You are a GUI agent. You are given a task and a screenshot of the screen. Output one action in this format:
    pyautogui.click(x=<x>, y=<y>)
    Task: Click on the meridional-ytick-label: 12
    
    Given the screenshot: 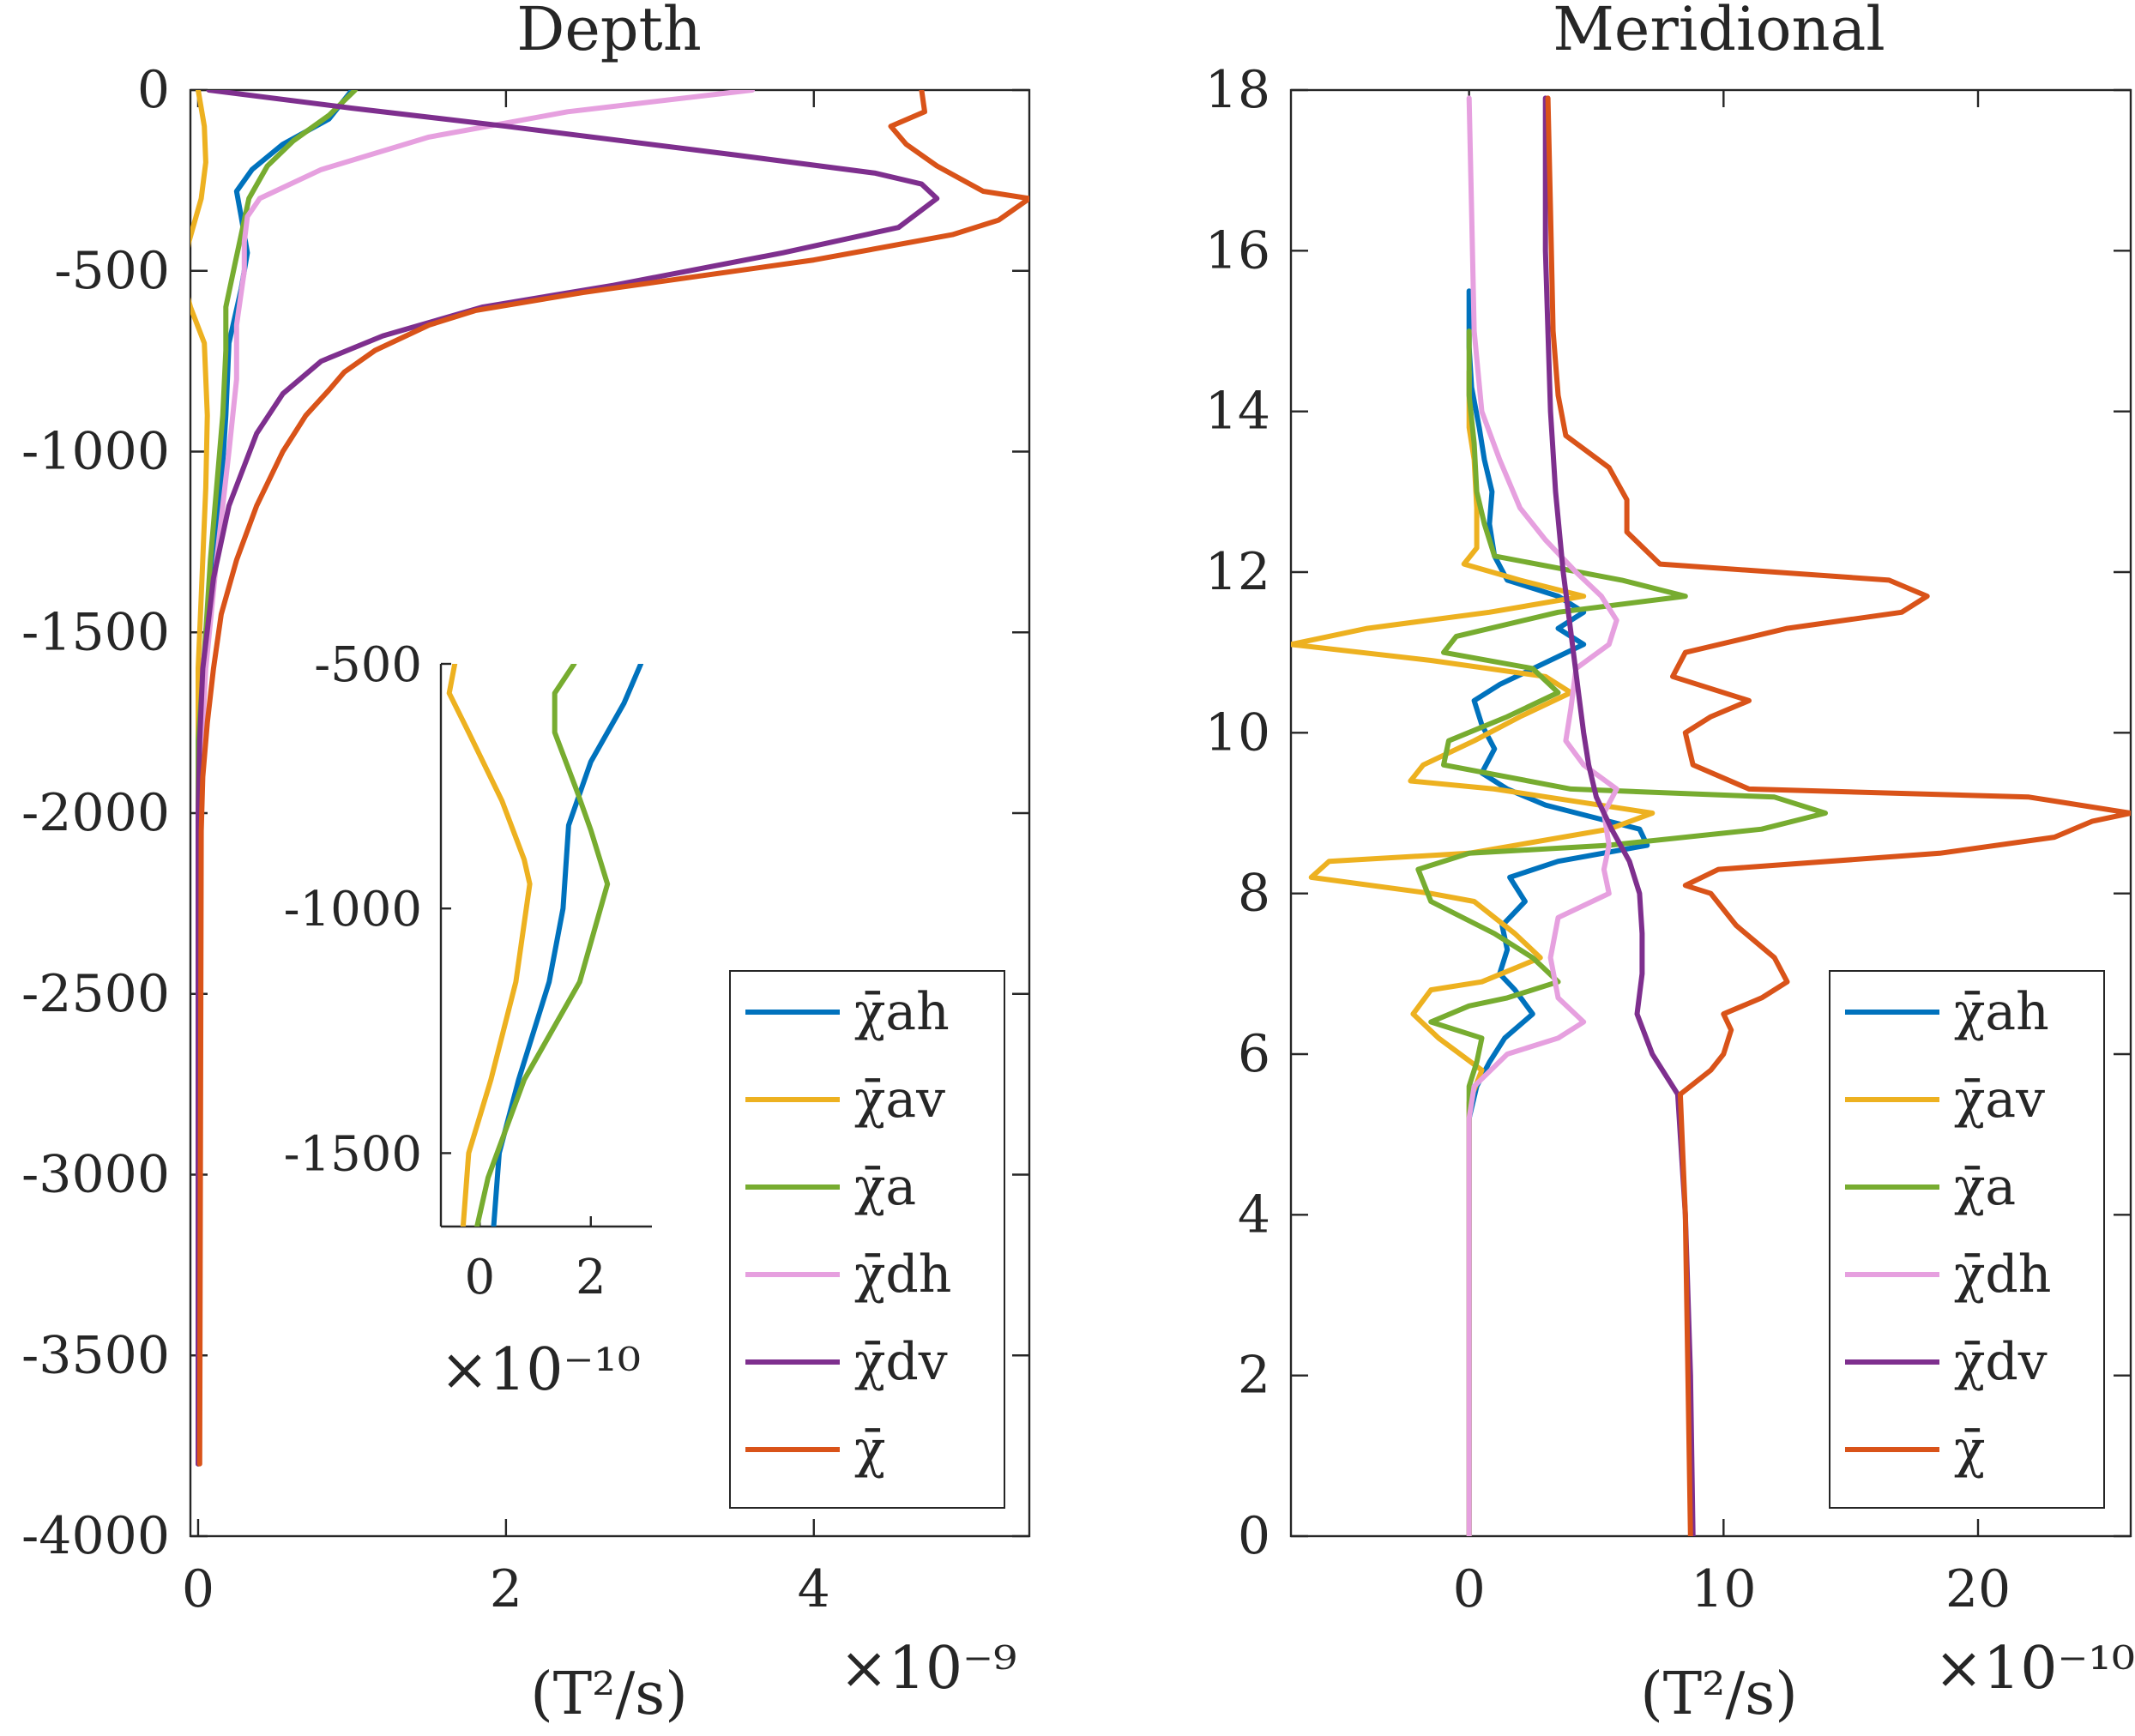 What is the action you would take?
    pyautogui.click(x=1238, y=572)
    